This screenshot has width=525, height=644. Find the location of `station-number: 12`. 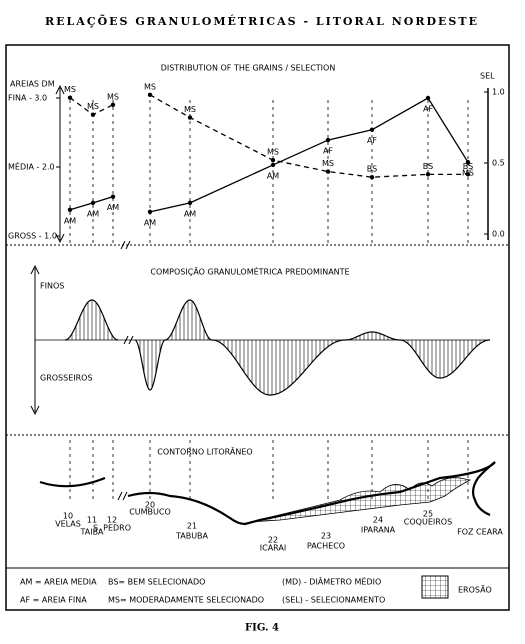

station-number: 12 is located at coordinates (112, 520).